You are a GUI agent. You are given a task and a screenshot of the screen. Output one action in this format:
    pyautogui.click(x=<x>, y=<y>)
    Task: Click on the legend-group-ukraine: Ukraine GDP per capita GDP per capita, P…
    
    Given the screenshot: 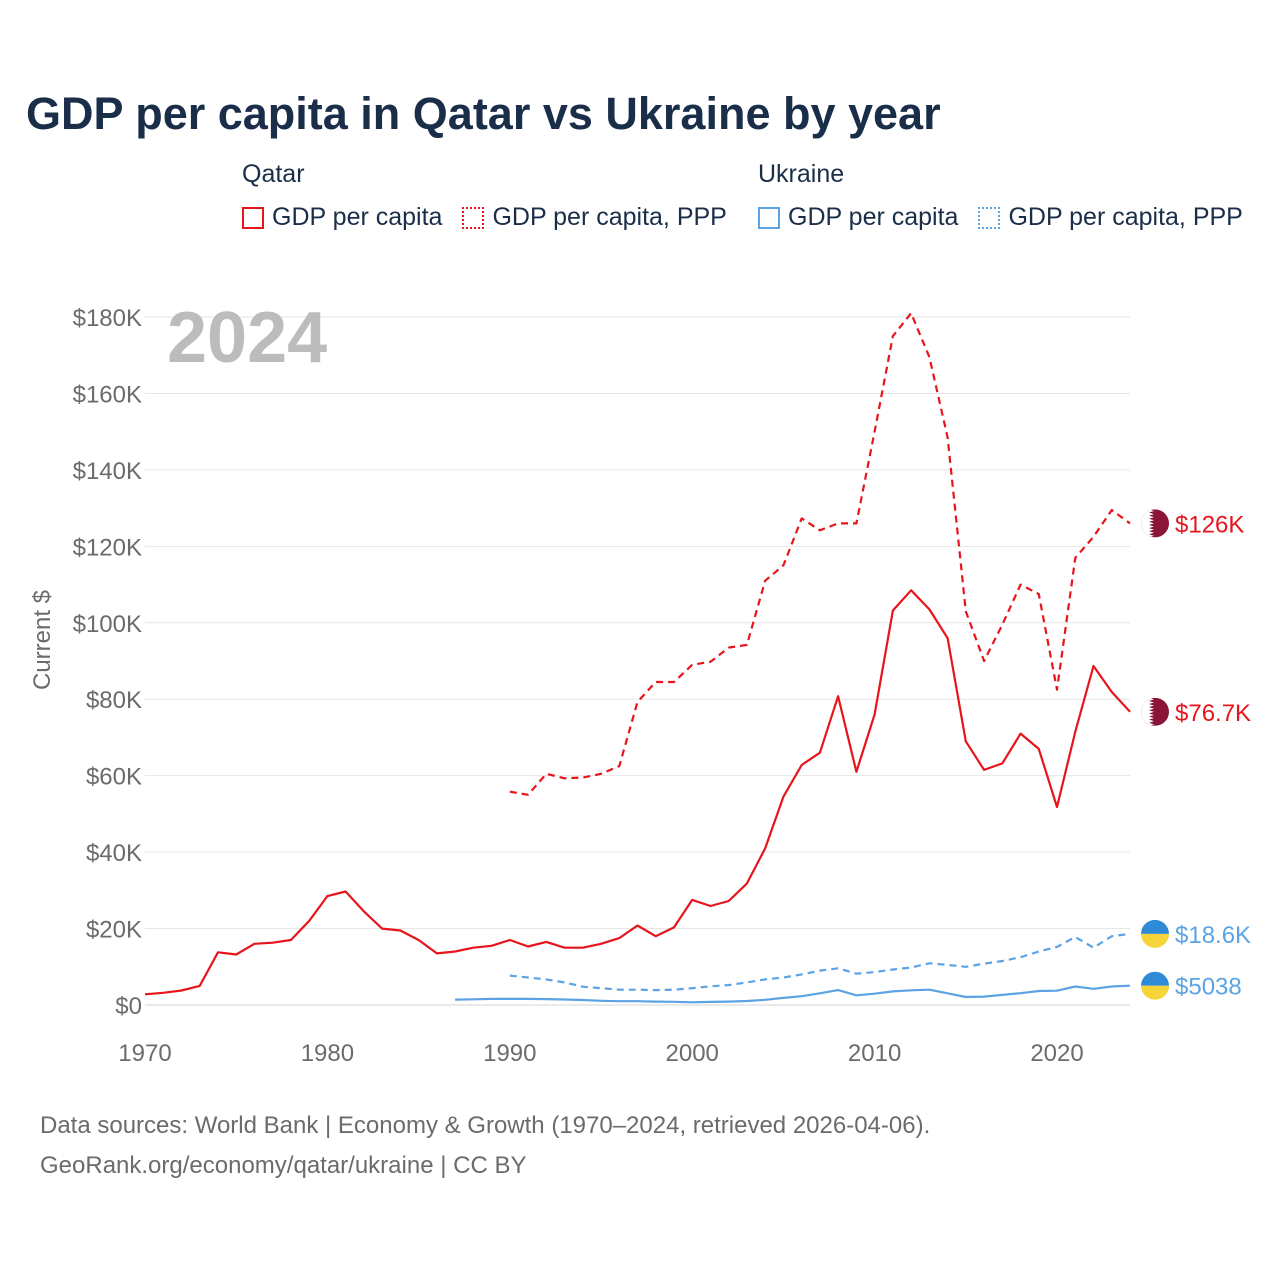 What is the action you would take?
    pyautogui.click(x=1000, y=196)
    